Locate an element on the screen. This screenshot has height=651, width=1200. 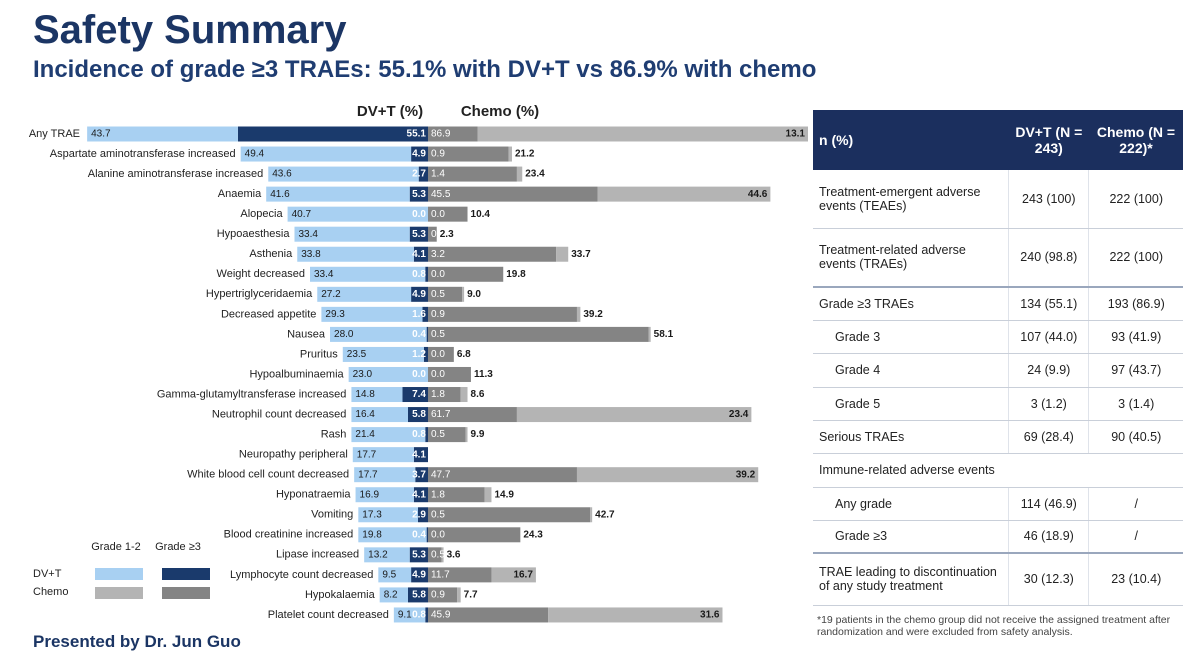
legend-label: Chemo is located at coordinates (50, 592).